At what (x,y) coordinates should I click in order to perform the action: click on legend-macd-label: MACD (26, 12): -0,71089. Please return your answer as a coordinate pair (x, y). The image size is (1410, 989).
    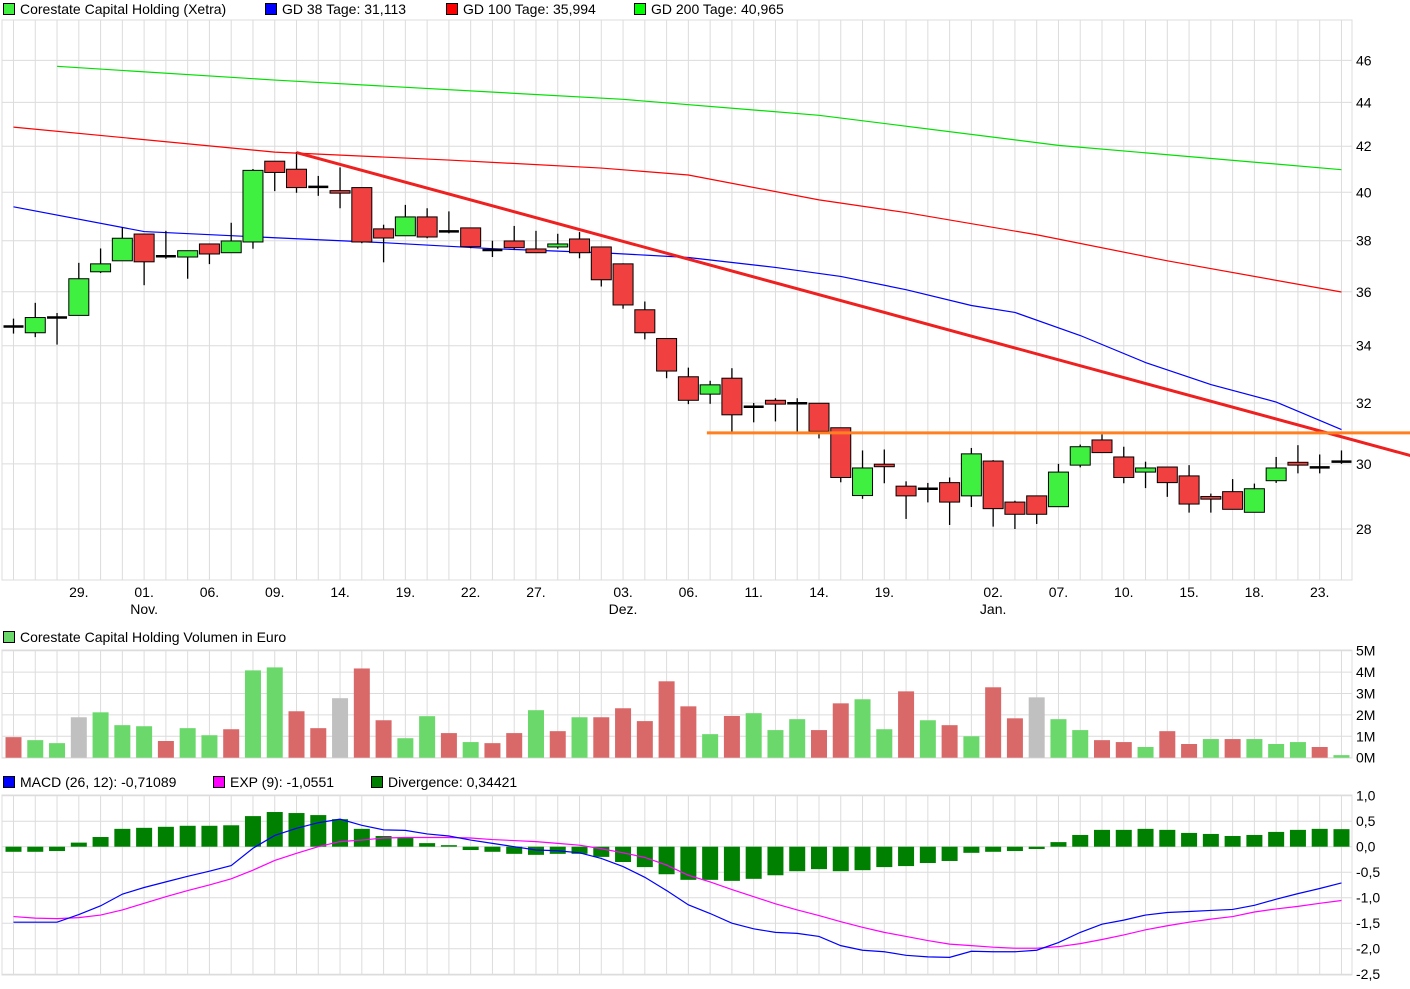
    Looking at the image, I should click on (98, 782).